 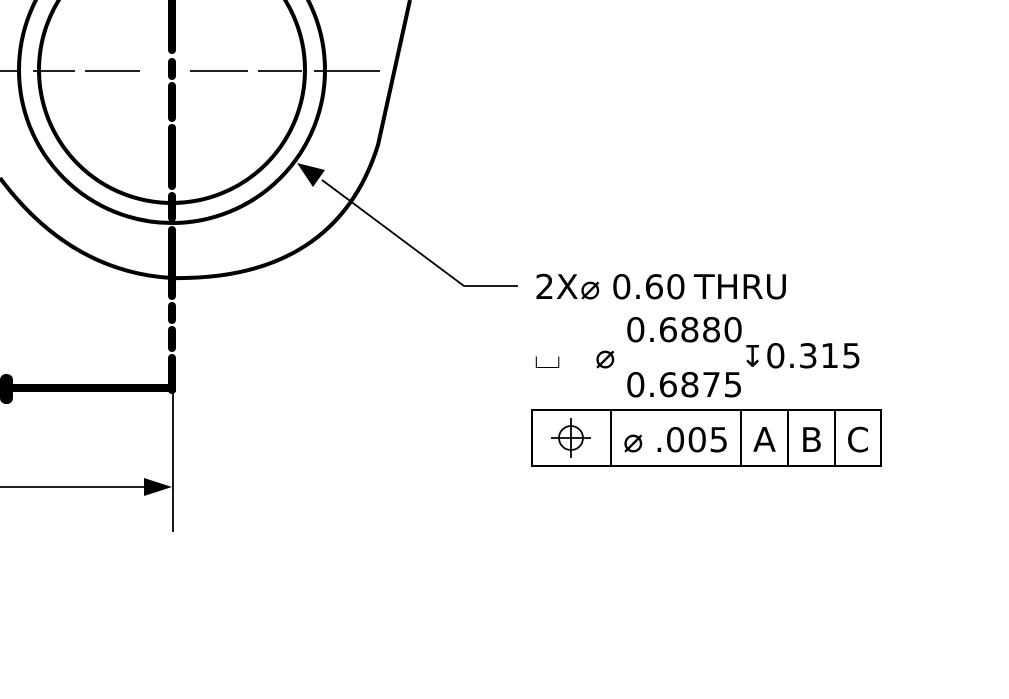 What do you see at coordinates (571, 438) in the screenshot?
I see `position-symbol-icon` at bounding box center [571, 438].